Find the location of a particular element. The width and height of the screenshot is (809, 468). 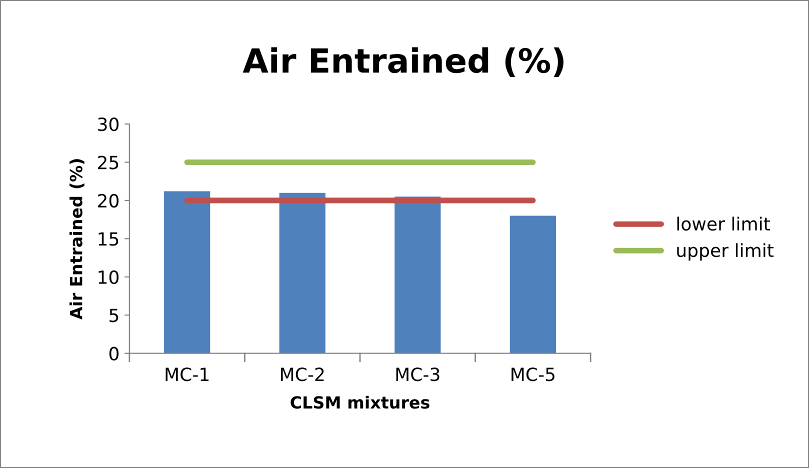

legend-label: upper limit is located at coordinates (725, 252).